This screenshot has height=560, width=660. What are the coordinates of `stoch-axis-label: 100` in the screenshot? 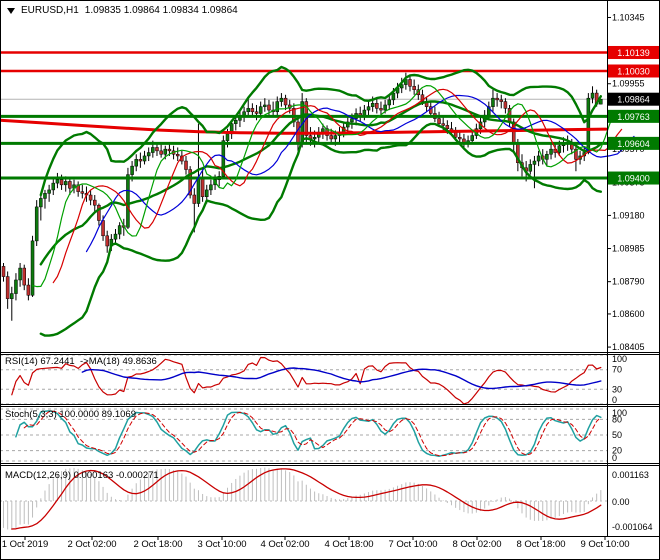 It's located at (619, 413).